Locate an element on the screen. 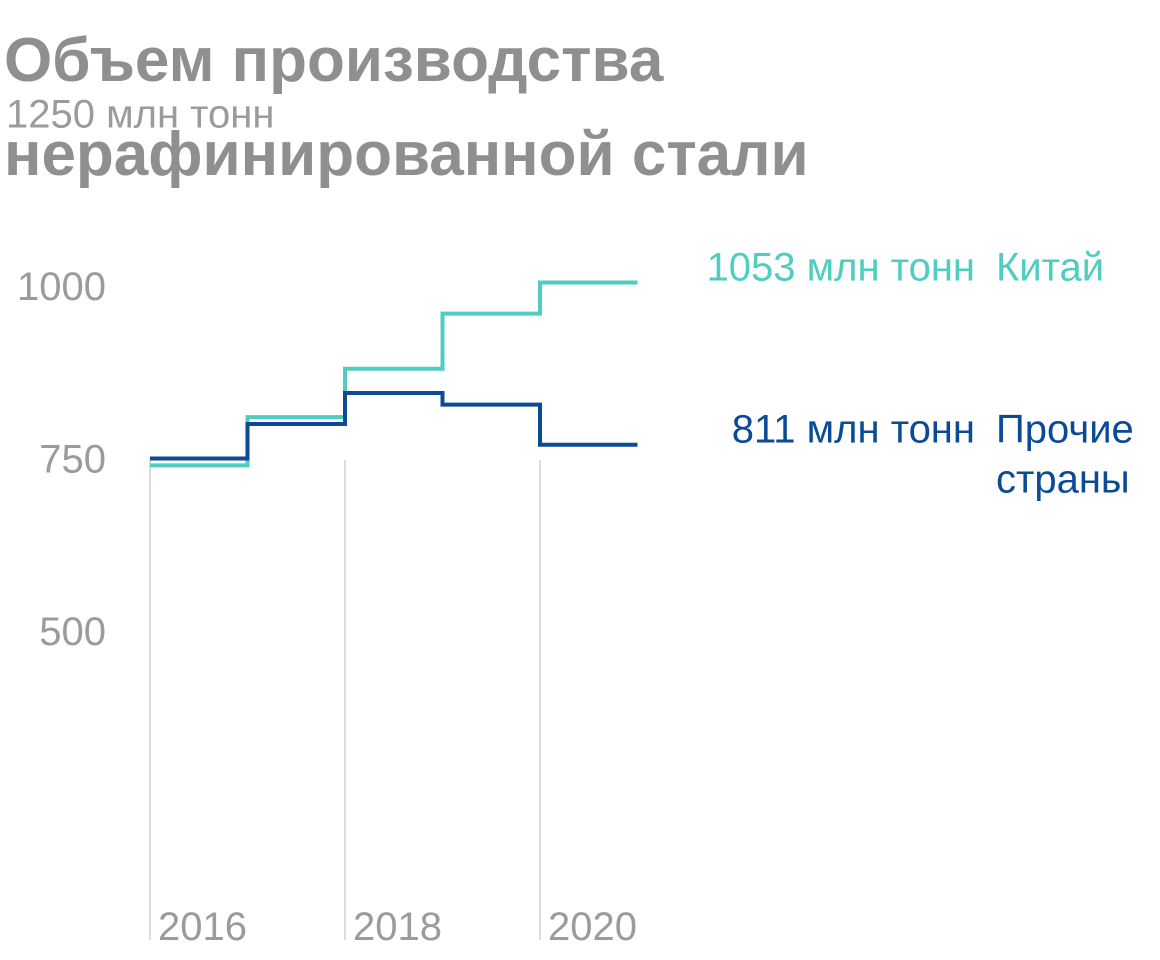  x-tick-2020: 2020 is located at coordinates (592, 927).